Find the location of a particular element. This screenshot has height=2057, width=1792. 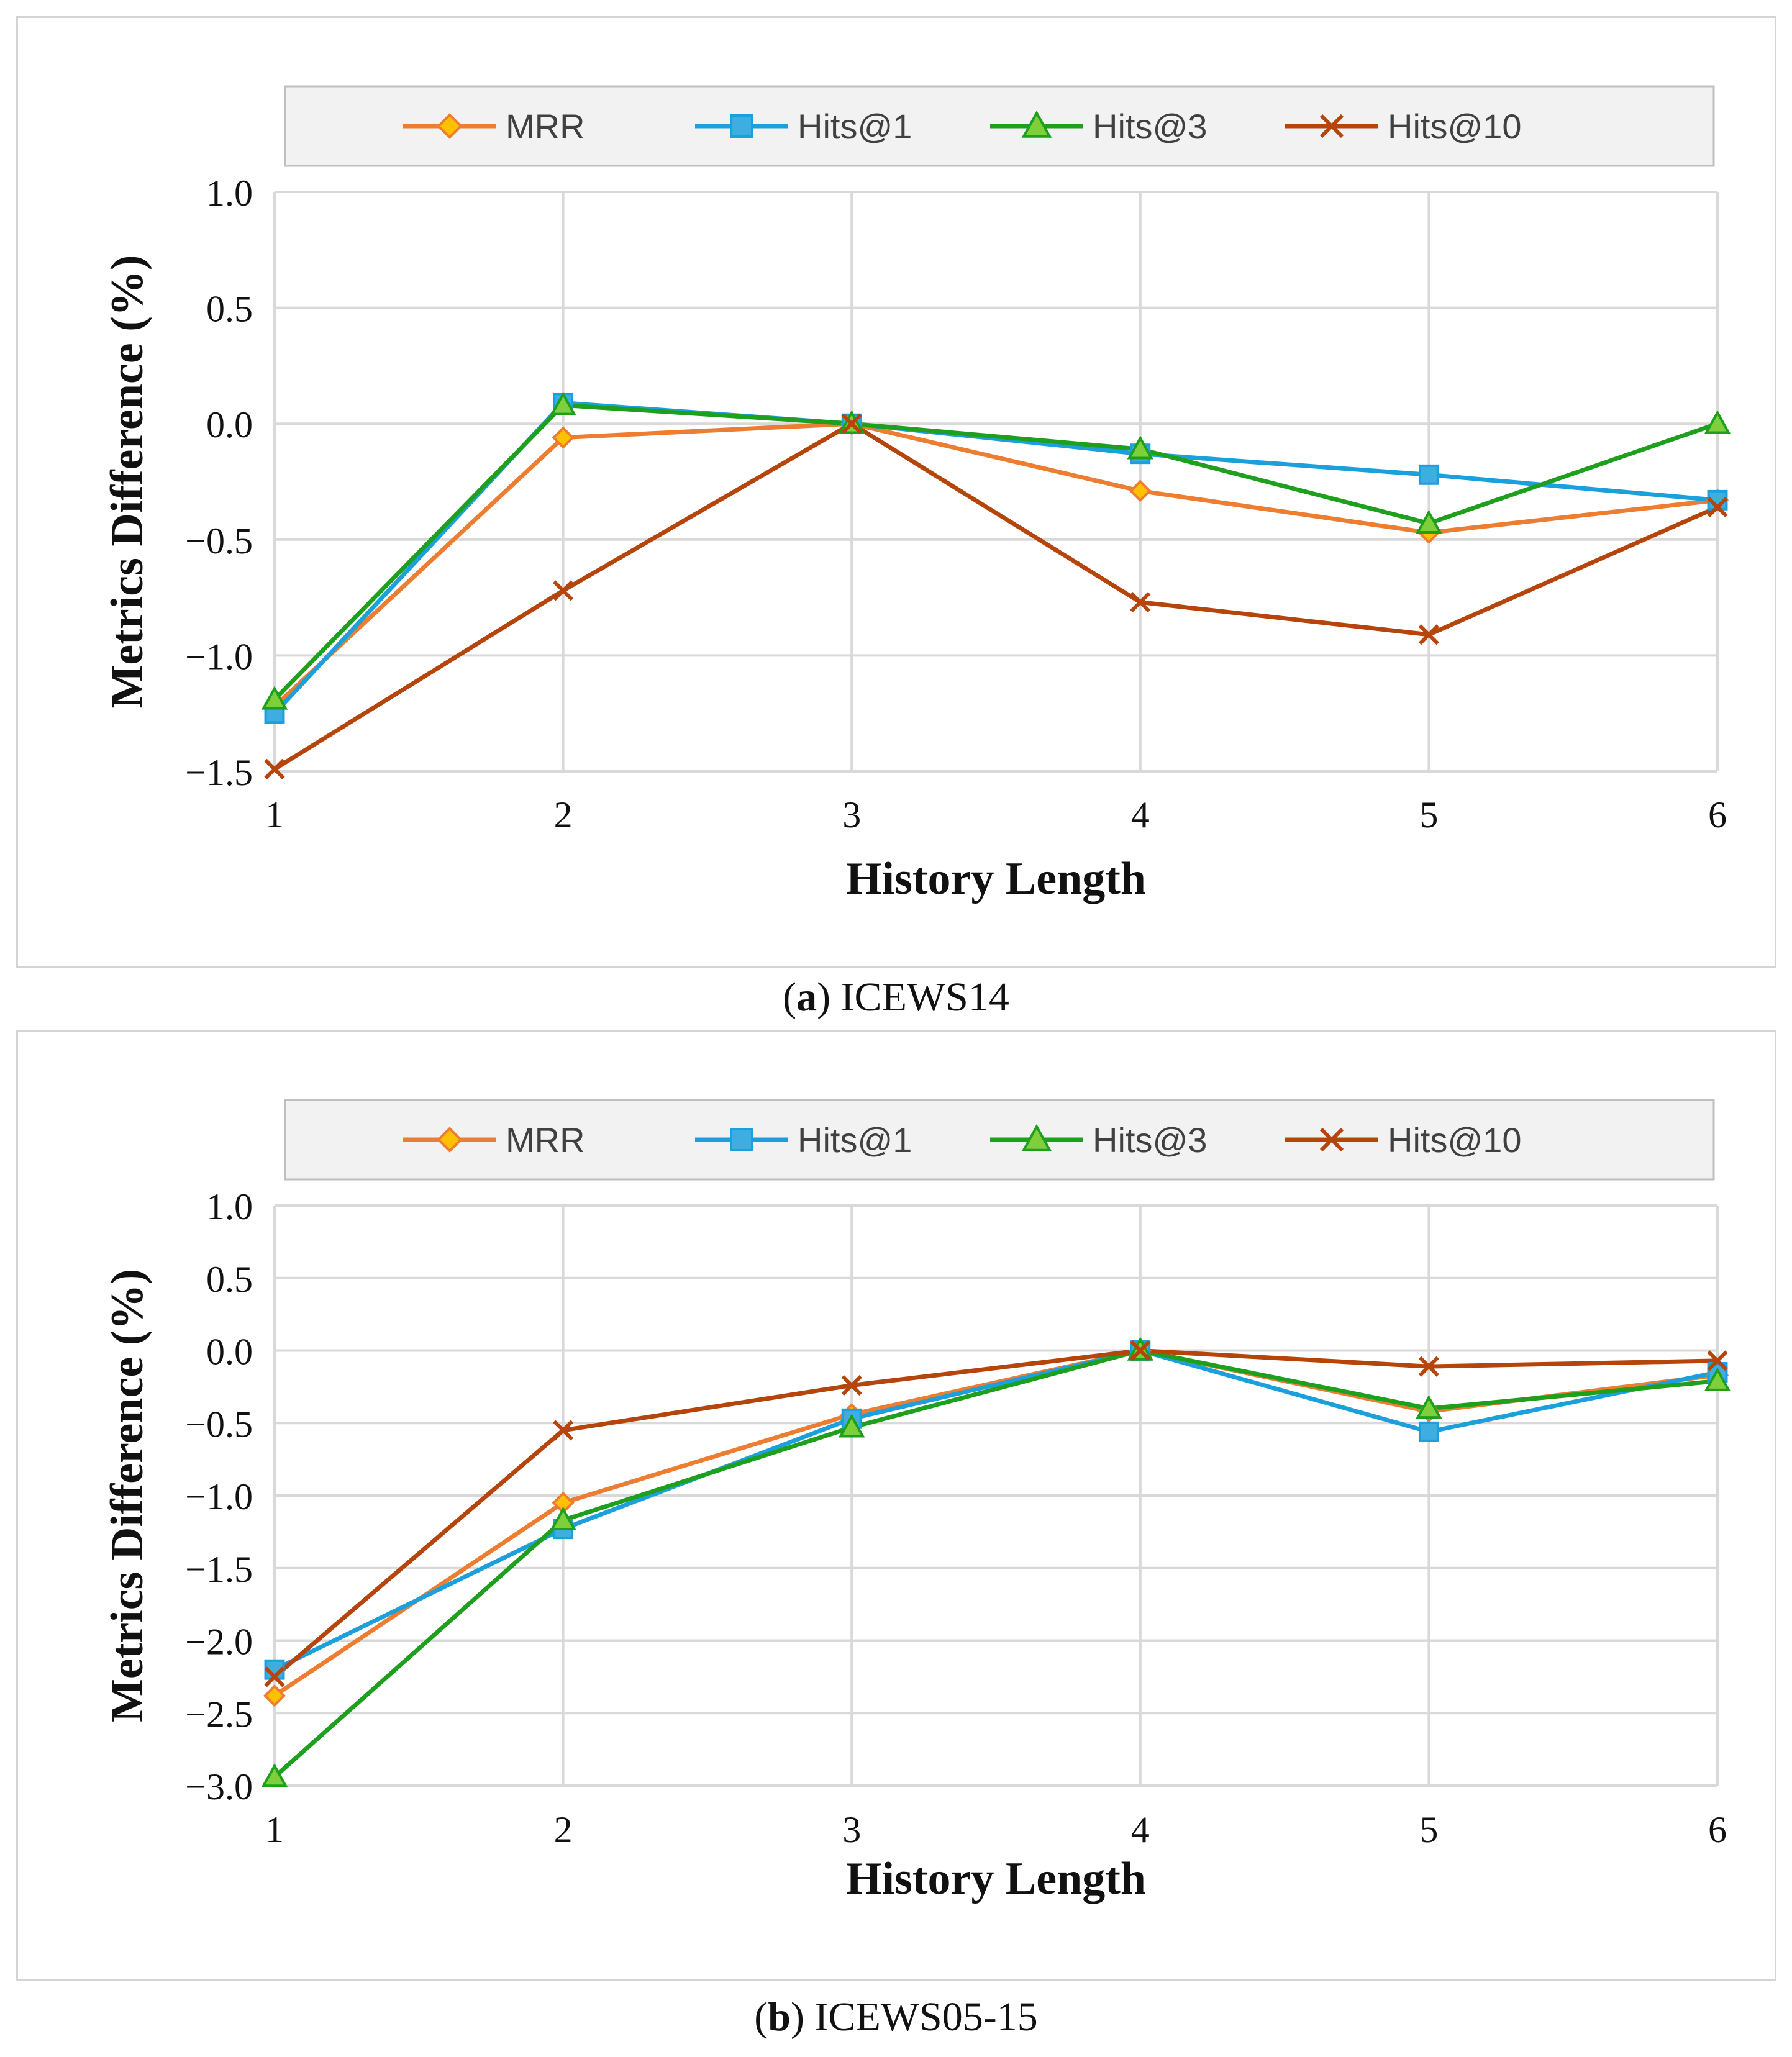

caption-a-text: ICEWS14 is located at coordinates (924, 997).